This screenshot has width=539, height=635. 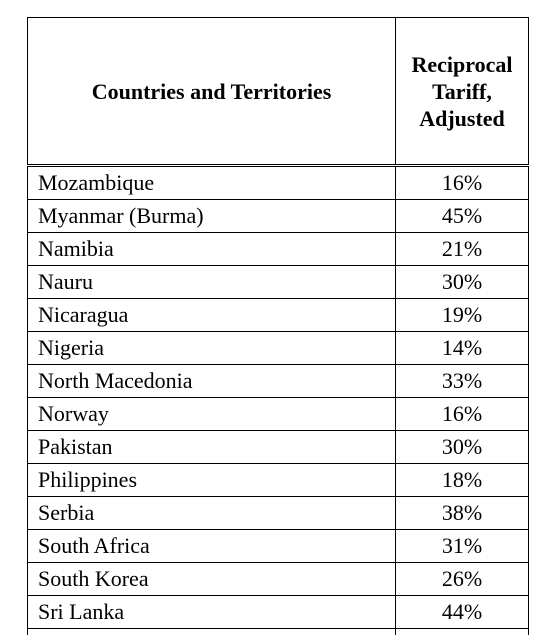 I want to click on table-row: Namibia 21%, so click(x=278, y=249).